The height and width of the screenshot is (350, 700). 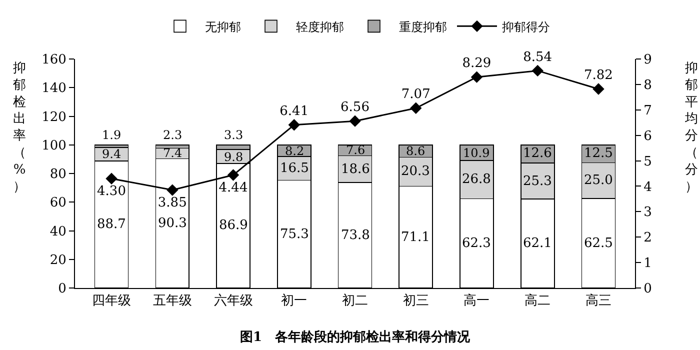 What do you see at coordinates (598, 300) in the screenshot?
I see `x-tick-label: 高三` at bounding box center [598, 300].